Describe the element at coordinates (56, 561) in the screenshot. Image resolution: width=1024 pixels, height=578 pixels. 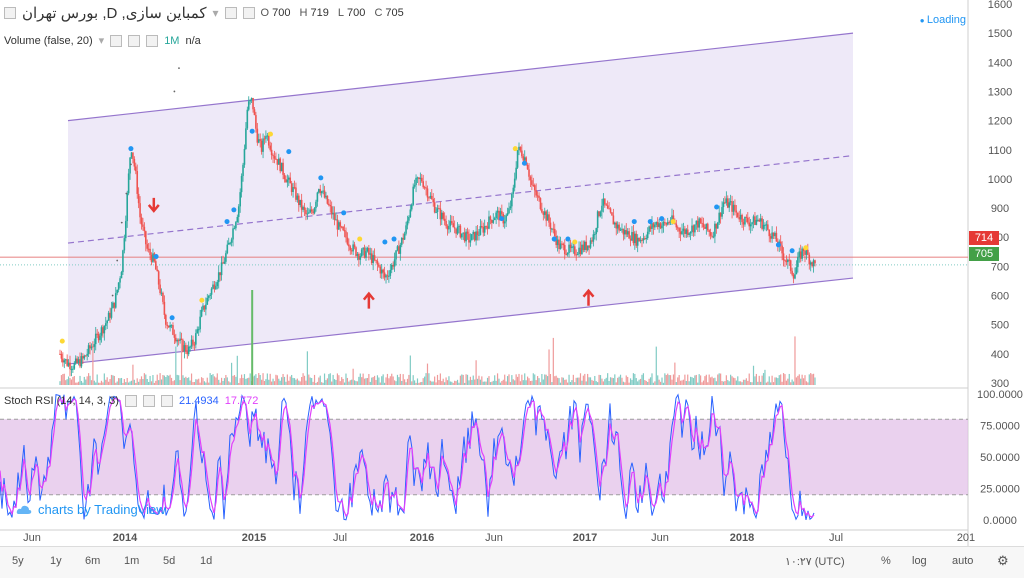
I see `range-1y: 1y` at that location.